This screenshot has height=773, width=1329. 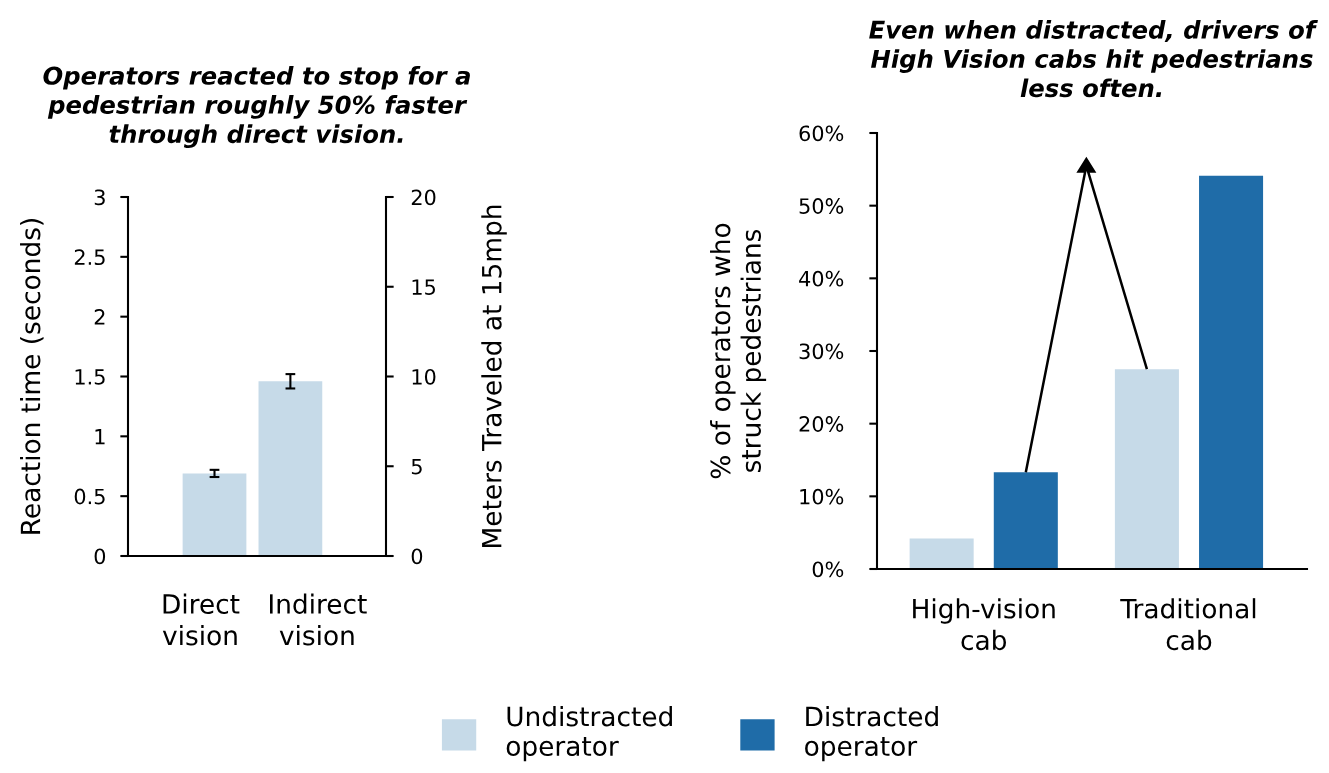 I want to click on y-tick-label: 40%, so click(x=821, y=278).